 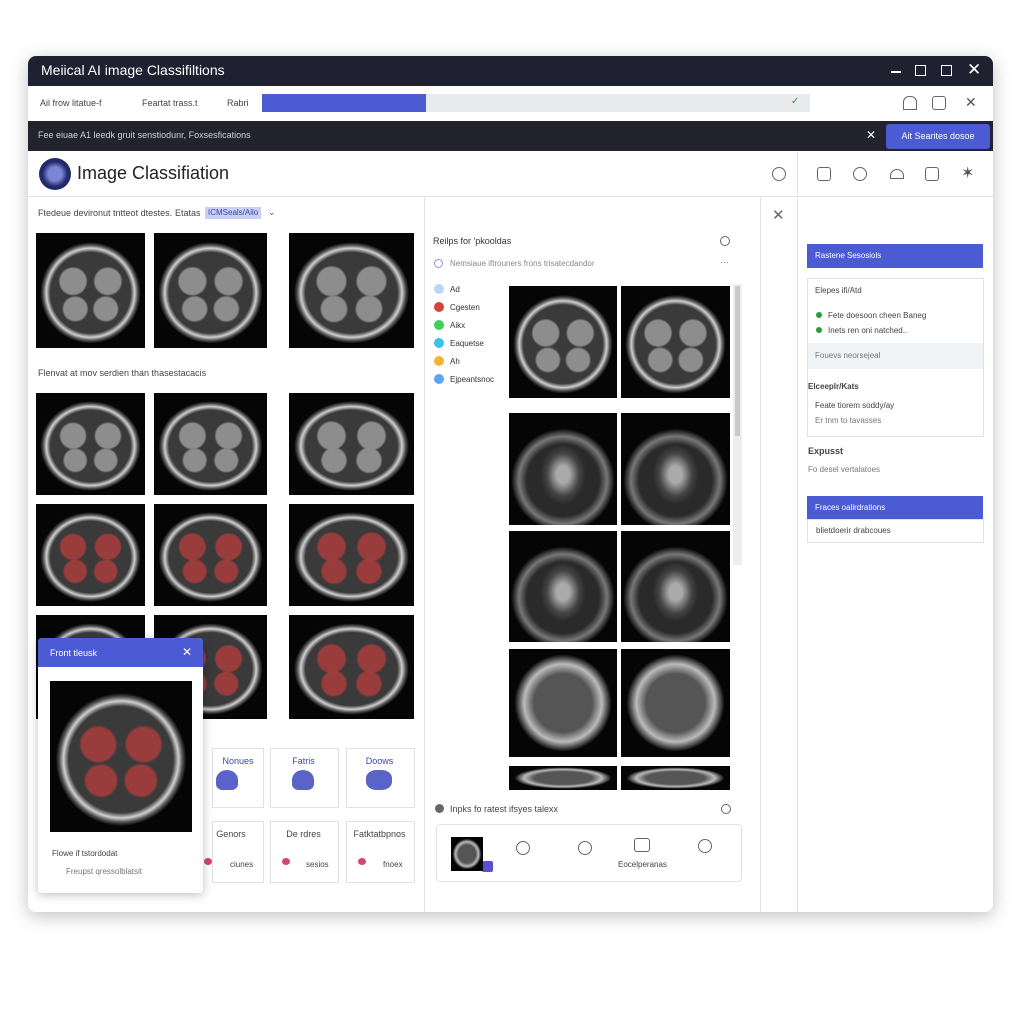 I want to click on title-bar, so click(x=510, y=71).